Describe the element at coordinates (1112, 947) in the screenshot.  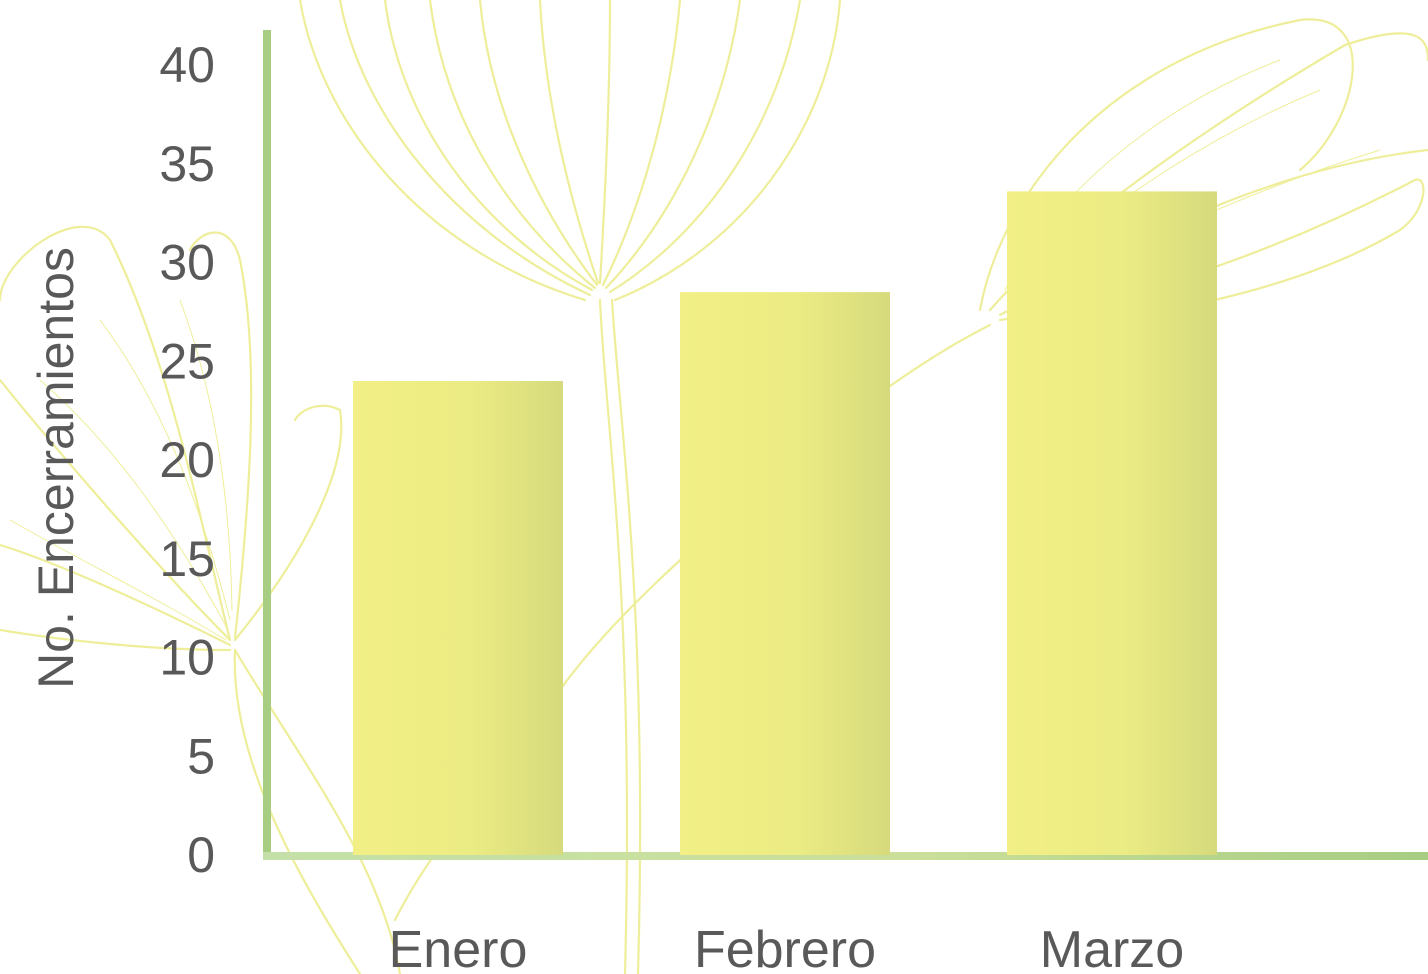
I see `x-tick-label-marzo: Marzo` at that location.